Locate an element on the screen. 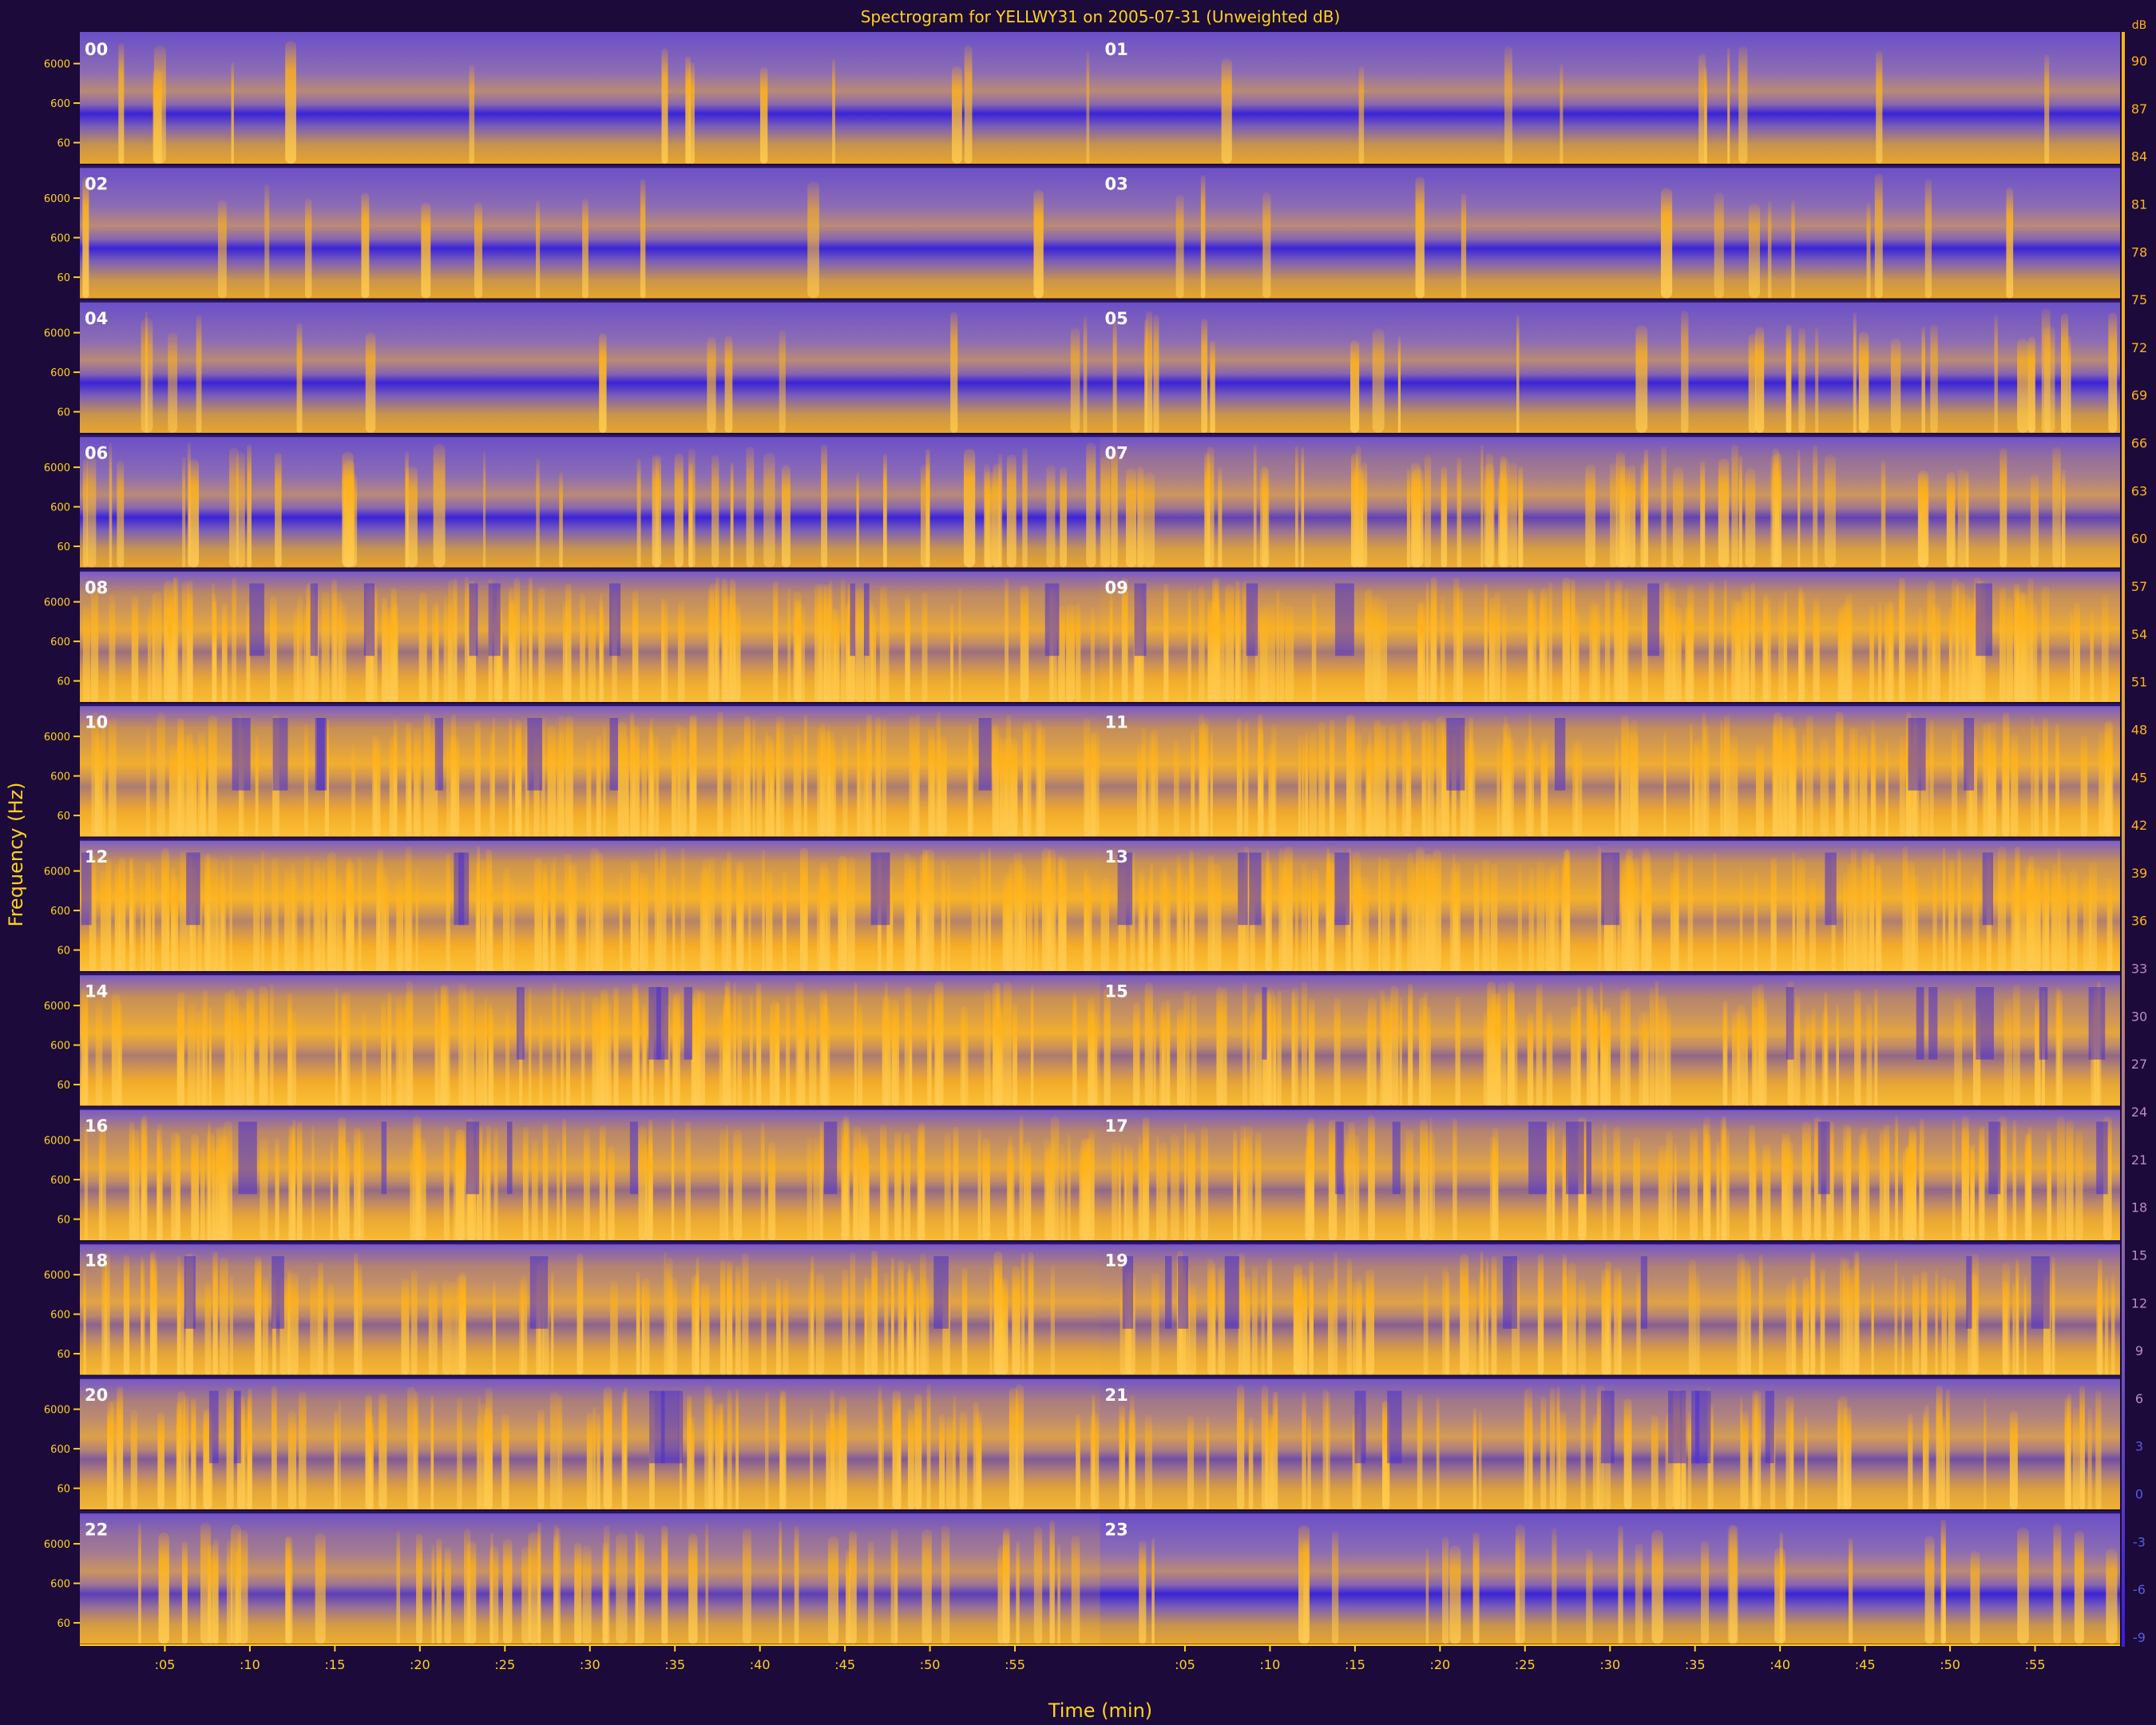 The height and width of the screenshot is (1725, 2156). hour-label: 11 is located at coordinates (1116, 723).